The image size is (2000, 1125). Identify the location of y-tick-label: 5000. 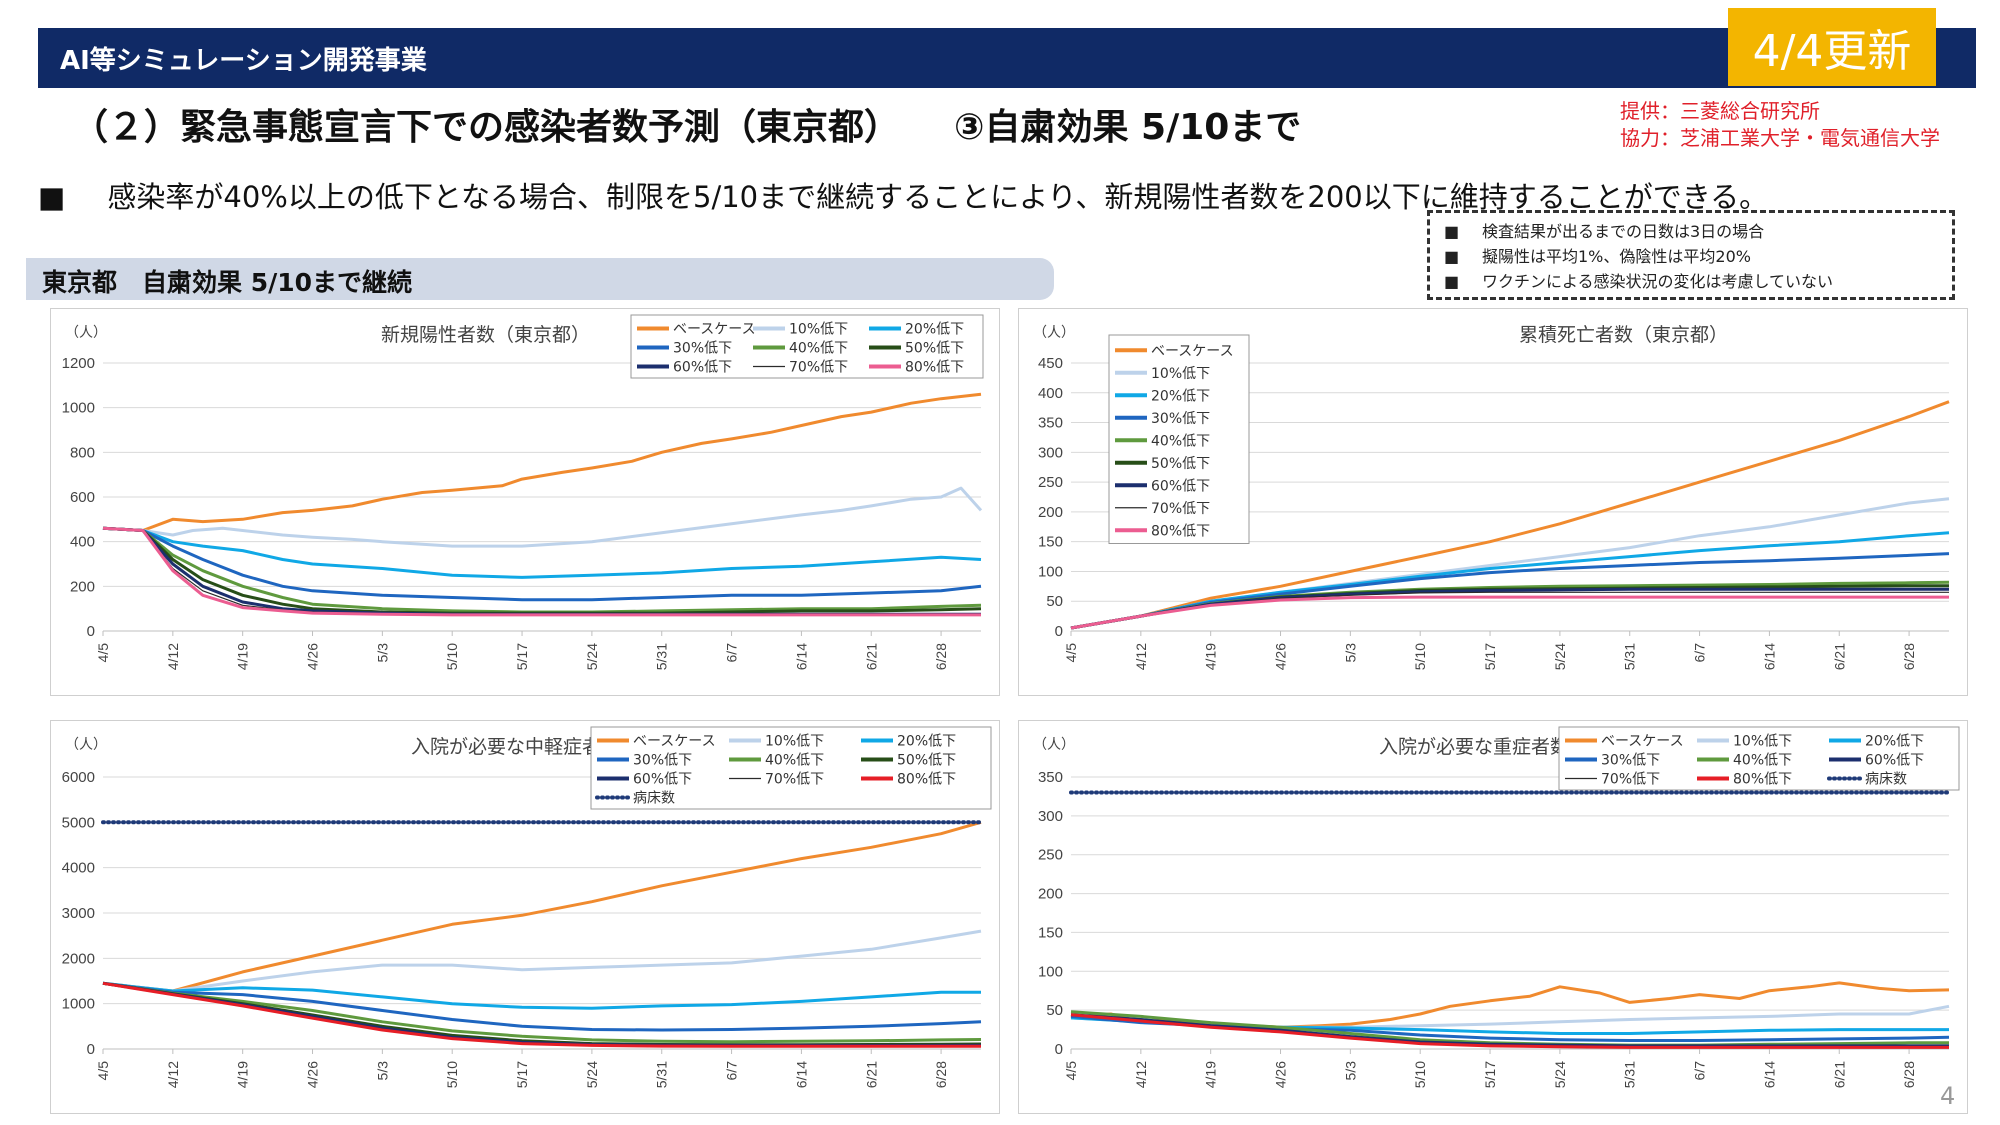
(78, 822).